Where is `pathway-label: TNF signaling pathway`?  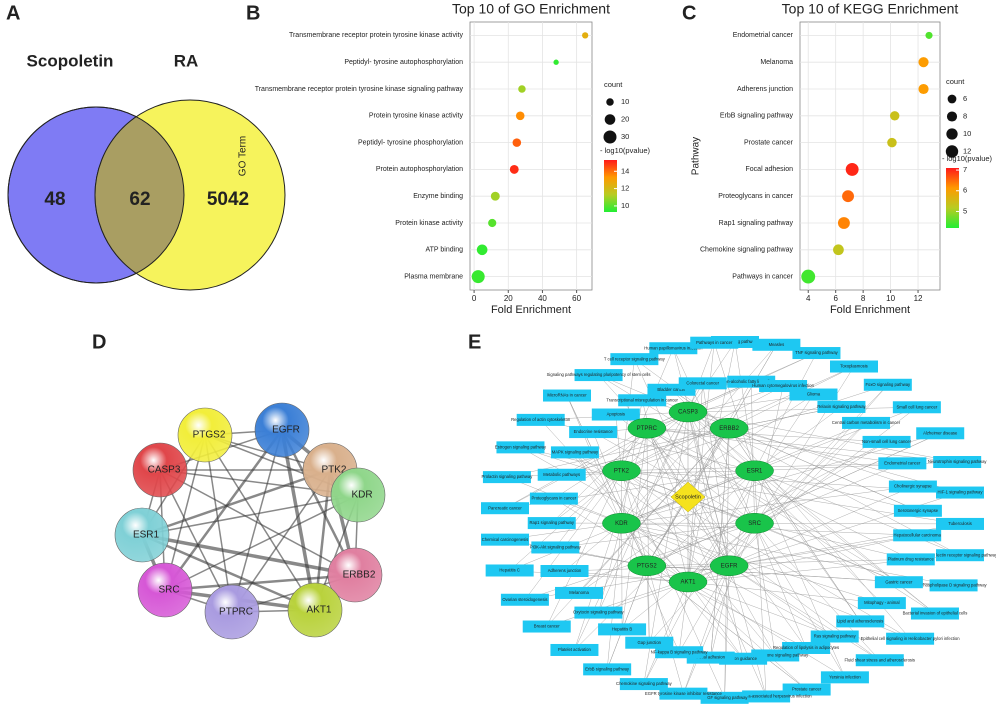 pathway-label: TNF signaling pathway is located at coordinates (816, 352).